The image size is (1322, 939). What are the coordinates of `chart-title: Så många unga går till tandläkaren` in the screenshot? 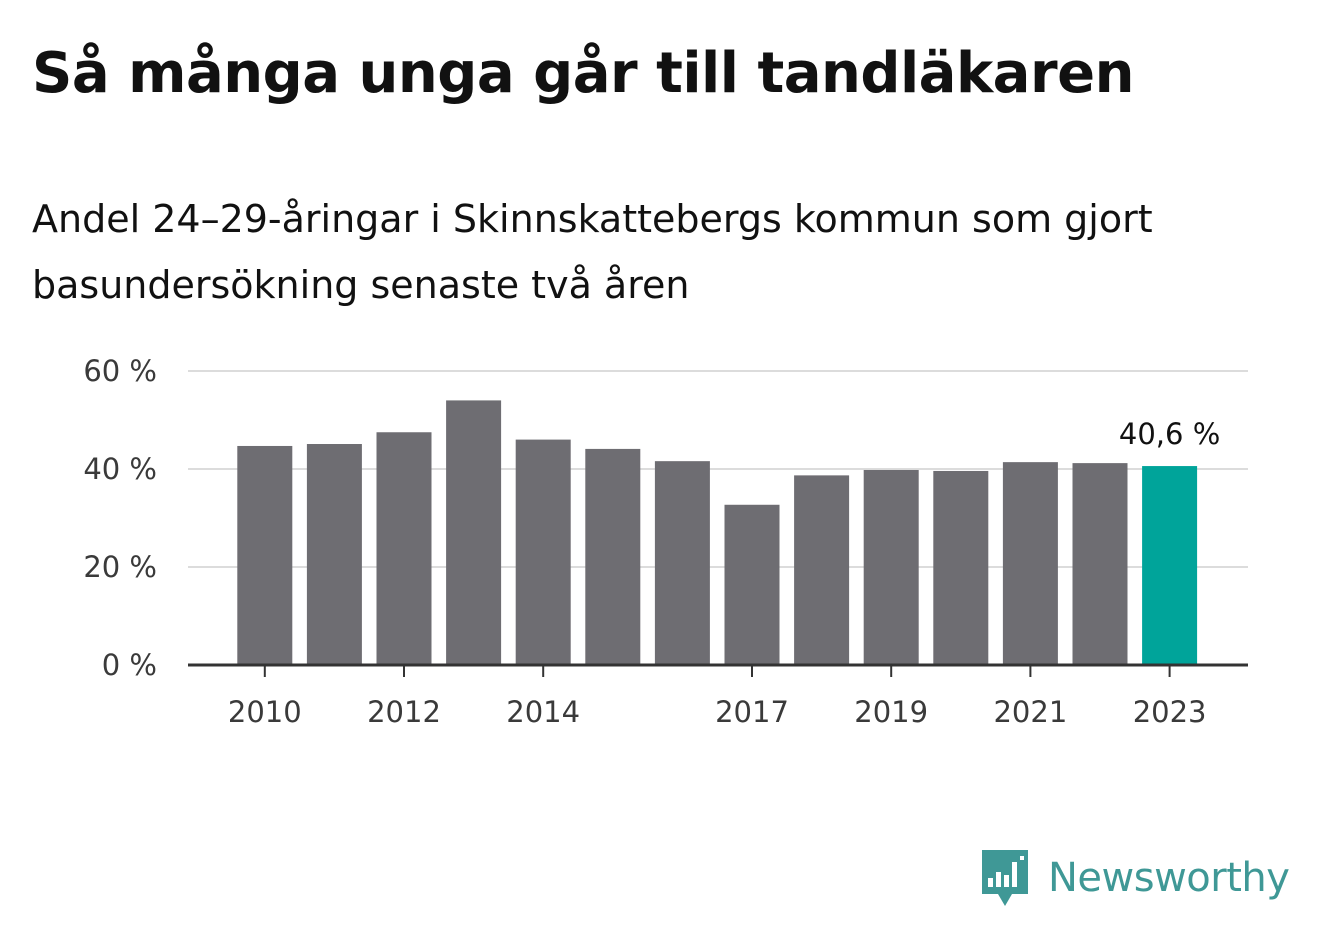 It's located at (583, 73).